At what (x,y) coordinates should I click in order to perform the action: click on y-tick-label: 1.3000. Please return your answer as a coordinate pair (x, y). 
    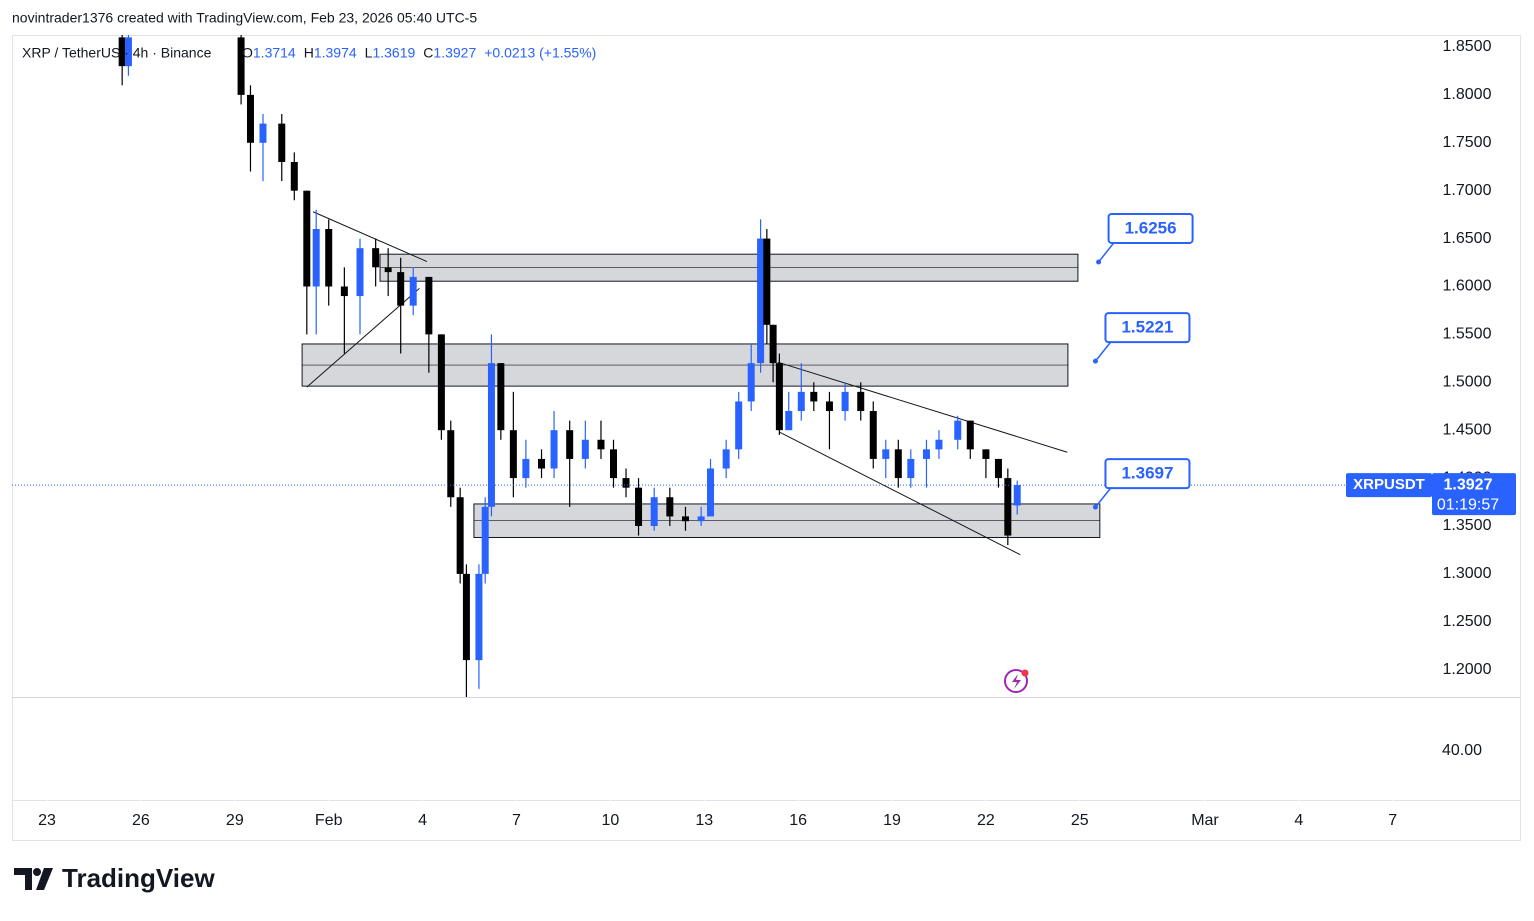
    Looking at the image, I should click on (1467, 573).